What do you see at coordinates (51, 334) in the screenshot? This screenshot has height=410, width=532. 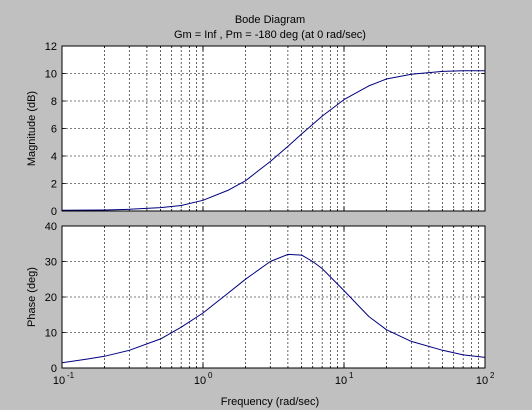 I see `phase-y-tick-label: 10` at bounding box center [51, 334].